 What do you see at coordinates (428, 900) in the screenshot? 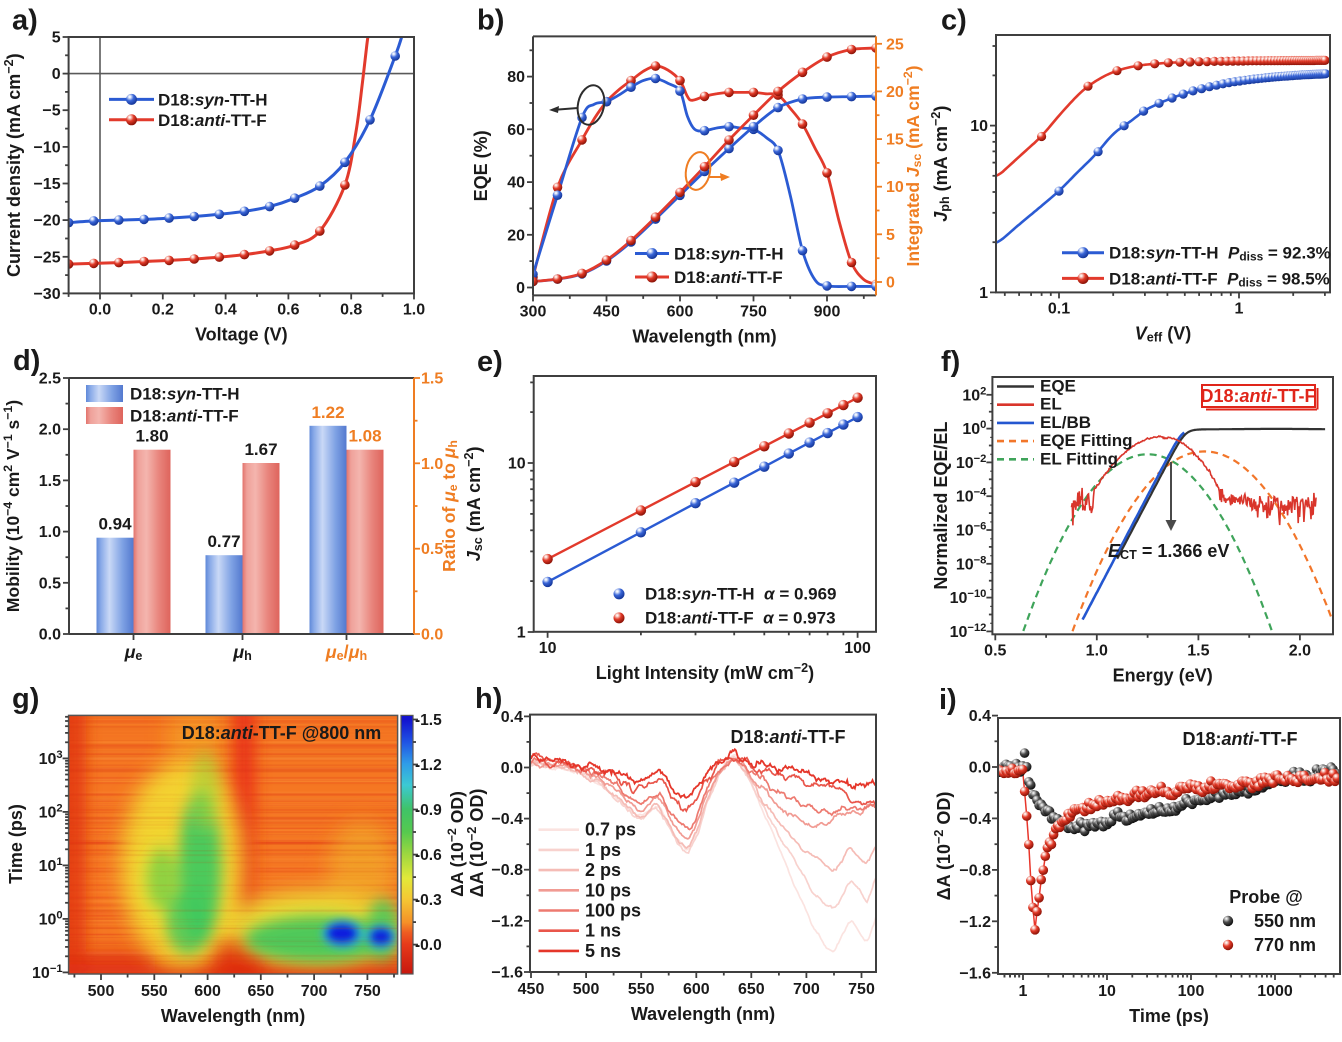
I see `svg-text: -0.3` at bounding box center [428, 900].